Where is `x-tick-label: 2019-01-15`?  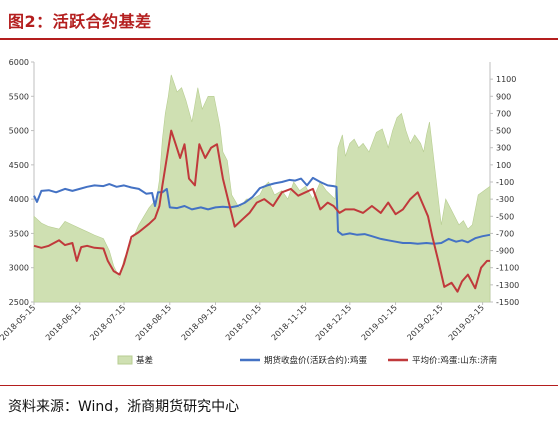
x-tick-label: 2019-01-15 is located at coordinates (379, 322).